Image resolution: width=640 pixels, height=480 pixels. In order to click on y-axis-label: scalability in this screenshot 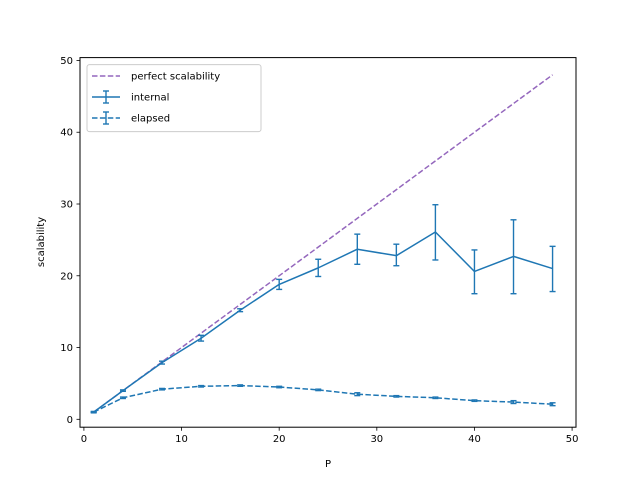, I will do `click(41, 242)`.